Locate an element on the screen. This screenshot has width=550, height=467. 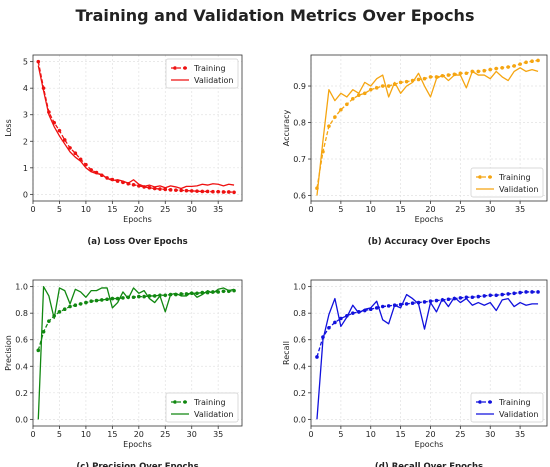
loss-ytick-label: 5 is located at coordinates (25, 62).